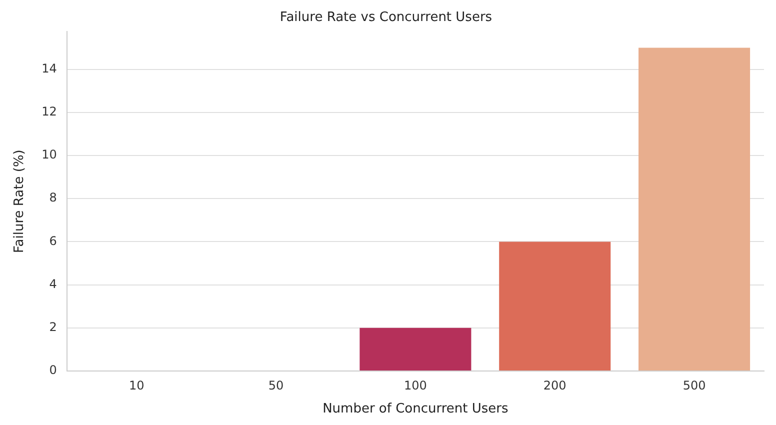 Image resolution: width=776 pixels, height=425 pixels. Describe the element at coordinates (136, 385) in the screenshot. I see `x-tick-label: 10` at that location.